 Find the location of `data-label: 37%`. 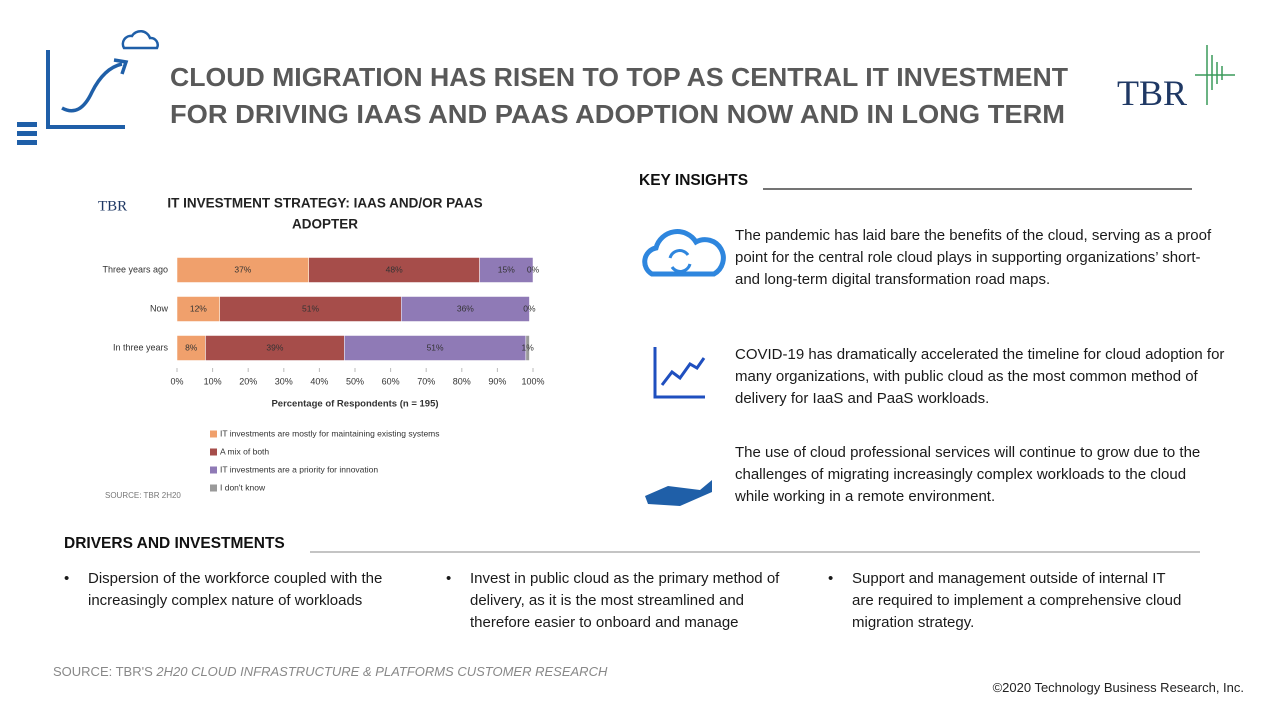

data-label: 37% is located at coordinates (242, 269).